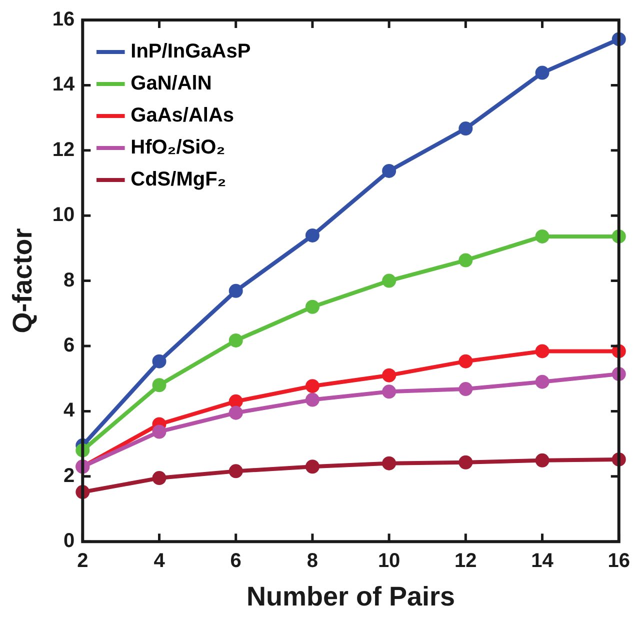 Image resolution: width=638 pixels, height=622 pixels. I want to click on x-tick-label: 10, so click(389, 561).